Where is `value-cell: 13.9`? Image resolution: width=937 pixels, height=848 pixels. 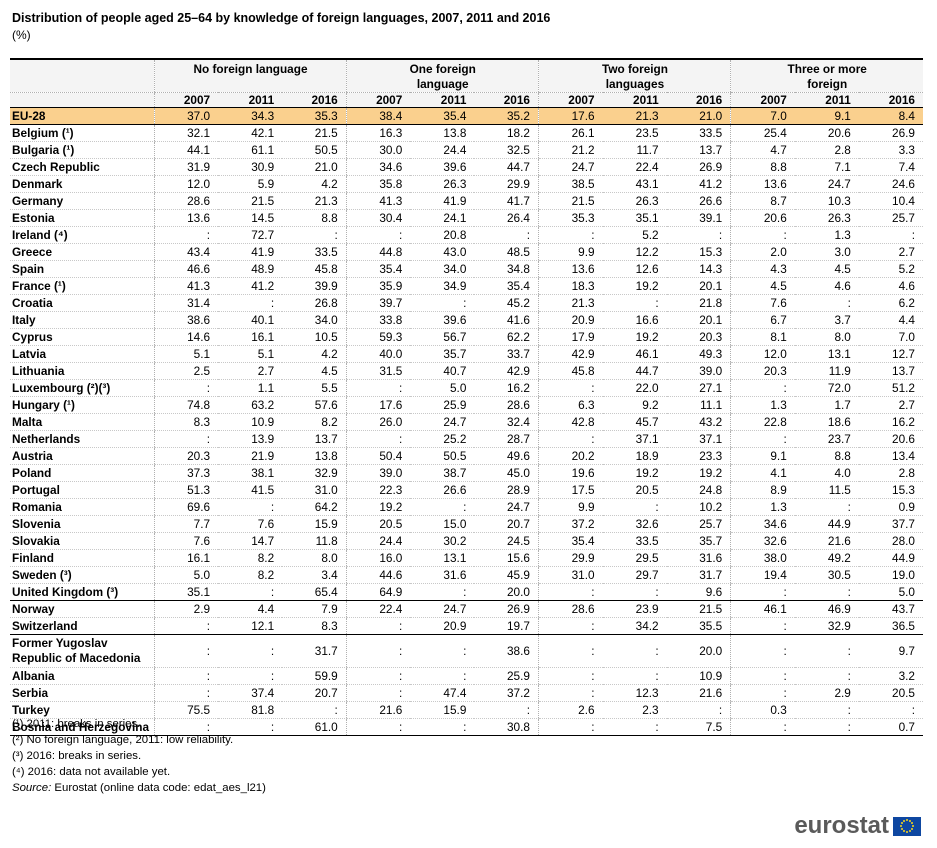
value-cell: 13.9 is located at coordinates (250, 439).